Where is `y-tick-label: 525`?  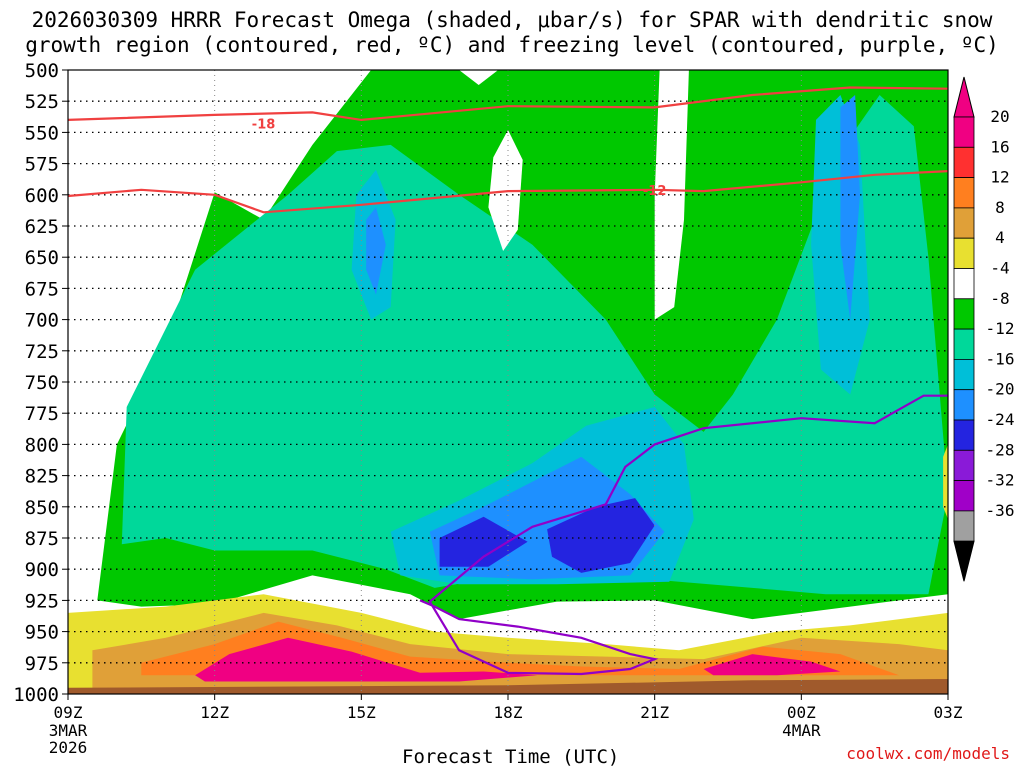
y-tick-label: 525 is located at coordinates (42, 102).